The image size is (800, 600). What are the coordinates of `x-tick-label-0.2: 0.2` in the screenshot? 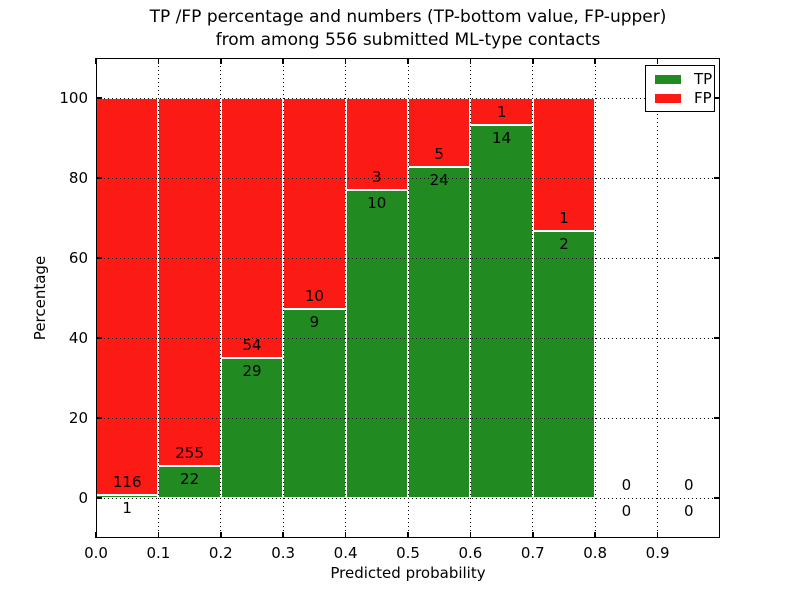 It's located at (220, 553).